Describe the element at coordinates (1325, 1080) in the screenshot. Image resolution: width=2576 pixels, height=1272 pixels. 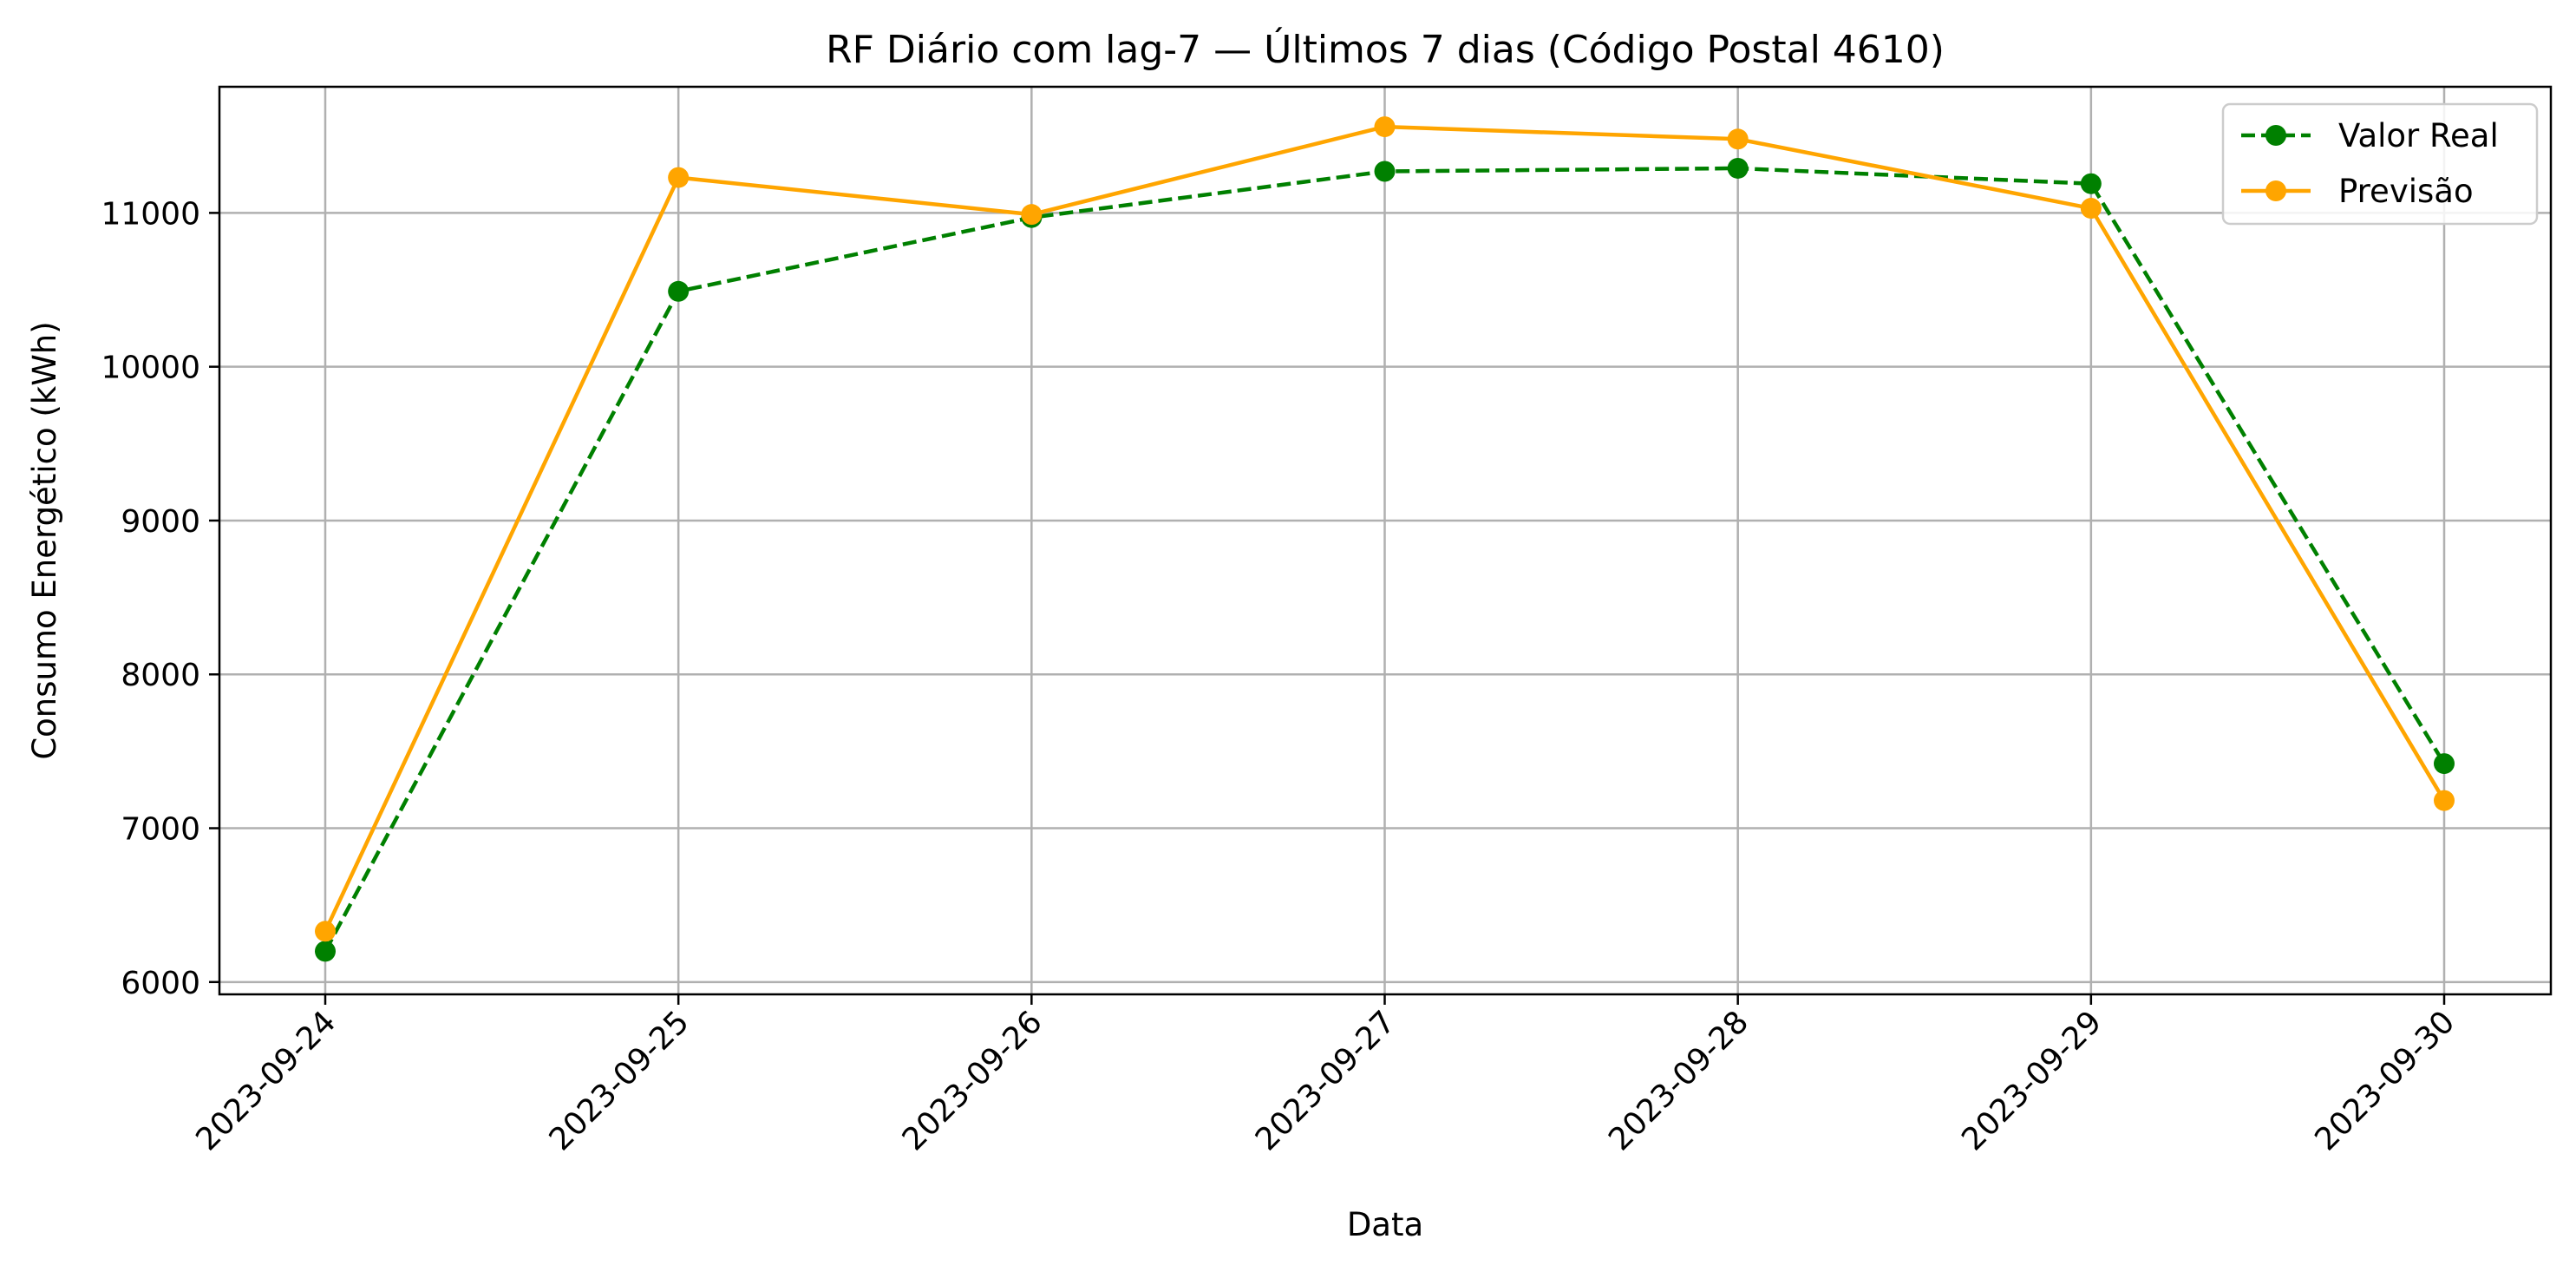
I see `x-tick-label: 2023-09-27` at that location.